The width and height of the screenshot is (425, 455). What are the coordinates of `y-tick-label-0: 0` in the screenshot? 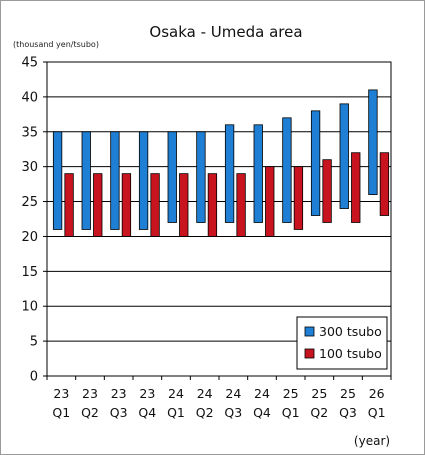 It's located at (34, 377).